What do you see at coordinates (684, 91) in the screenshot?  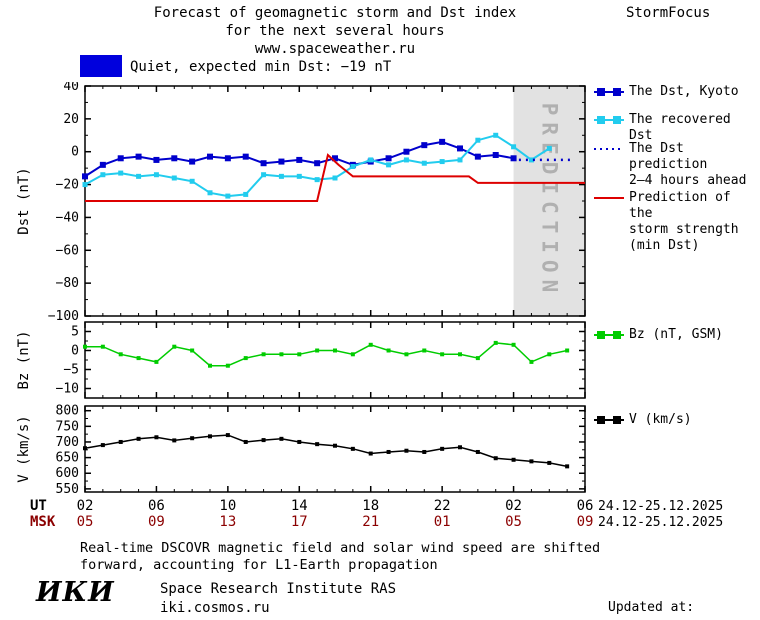 I see `legend-dst-kyoto-label: The Dst, Kyoto` at bounding box center [684, 91].